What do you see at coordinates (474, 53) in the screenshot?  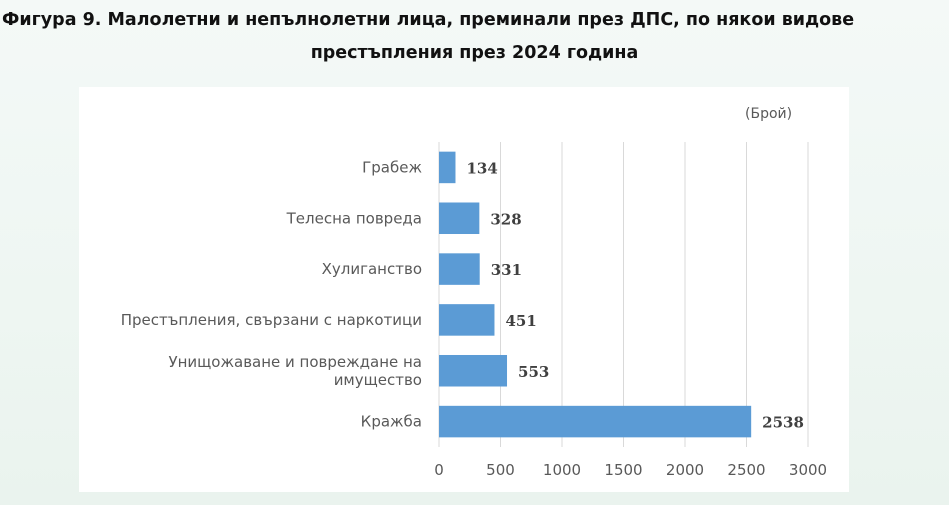 I see `chart-title-line-2: престъпления през 2024 година` at bounding box center [474, 53].